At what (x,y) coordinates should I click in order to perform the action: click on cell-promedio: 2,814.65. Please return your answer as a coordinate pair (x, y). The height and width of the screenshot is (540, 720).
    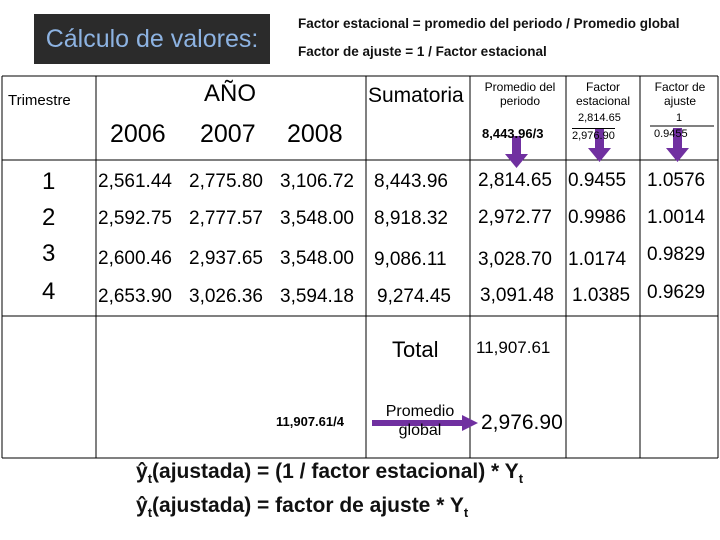
    Looking at the image, I should click on (515, 180).